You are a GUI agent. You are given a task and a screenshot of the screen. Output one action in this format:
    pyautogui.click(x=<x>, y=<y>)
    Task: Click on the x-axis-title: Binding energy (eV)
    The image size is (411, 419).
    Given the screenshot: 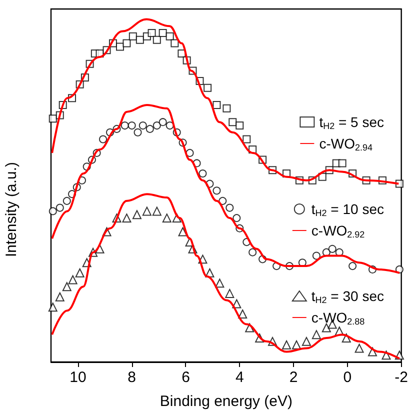 What is the action you would take?
    pyautogui.click(x=226, y=401)
    